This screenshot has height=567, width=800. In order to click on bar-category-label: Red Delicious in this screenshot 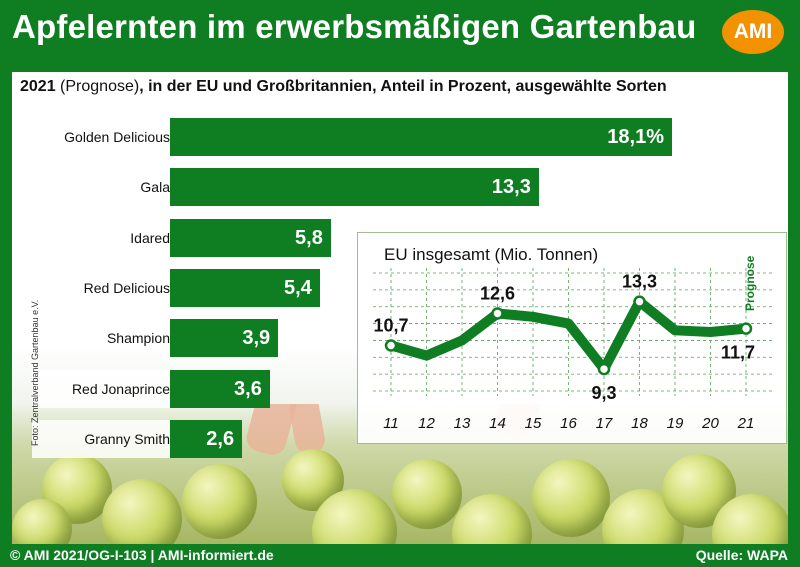, I will do `click(126, 287)`.